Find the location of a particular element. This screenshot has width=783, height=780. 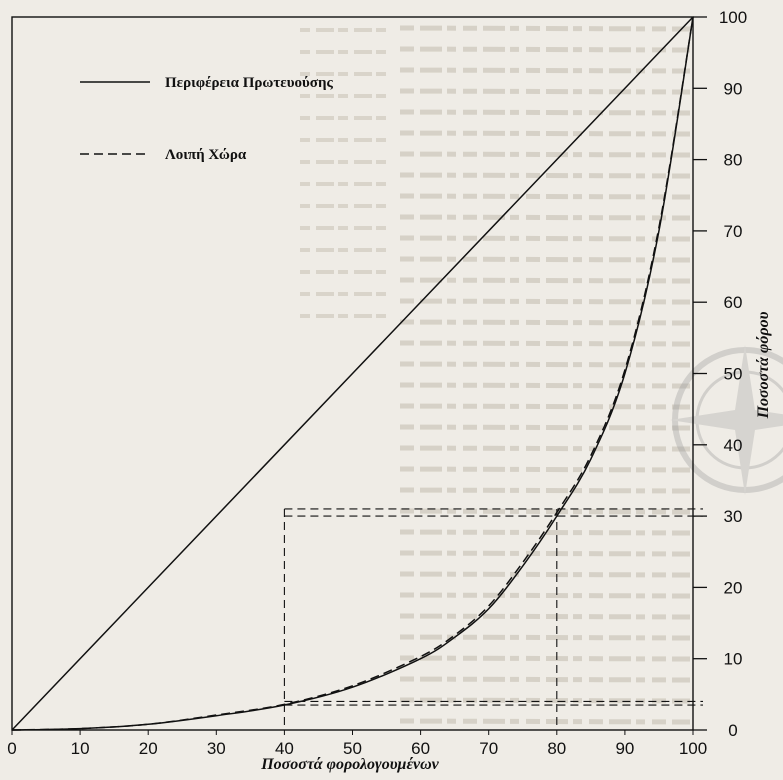

x-tick-label: 80 is located at coordinates (556, 748).